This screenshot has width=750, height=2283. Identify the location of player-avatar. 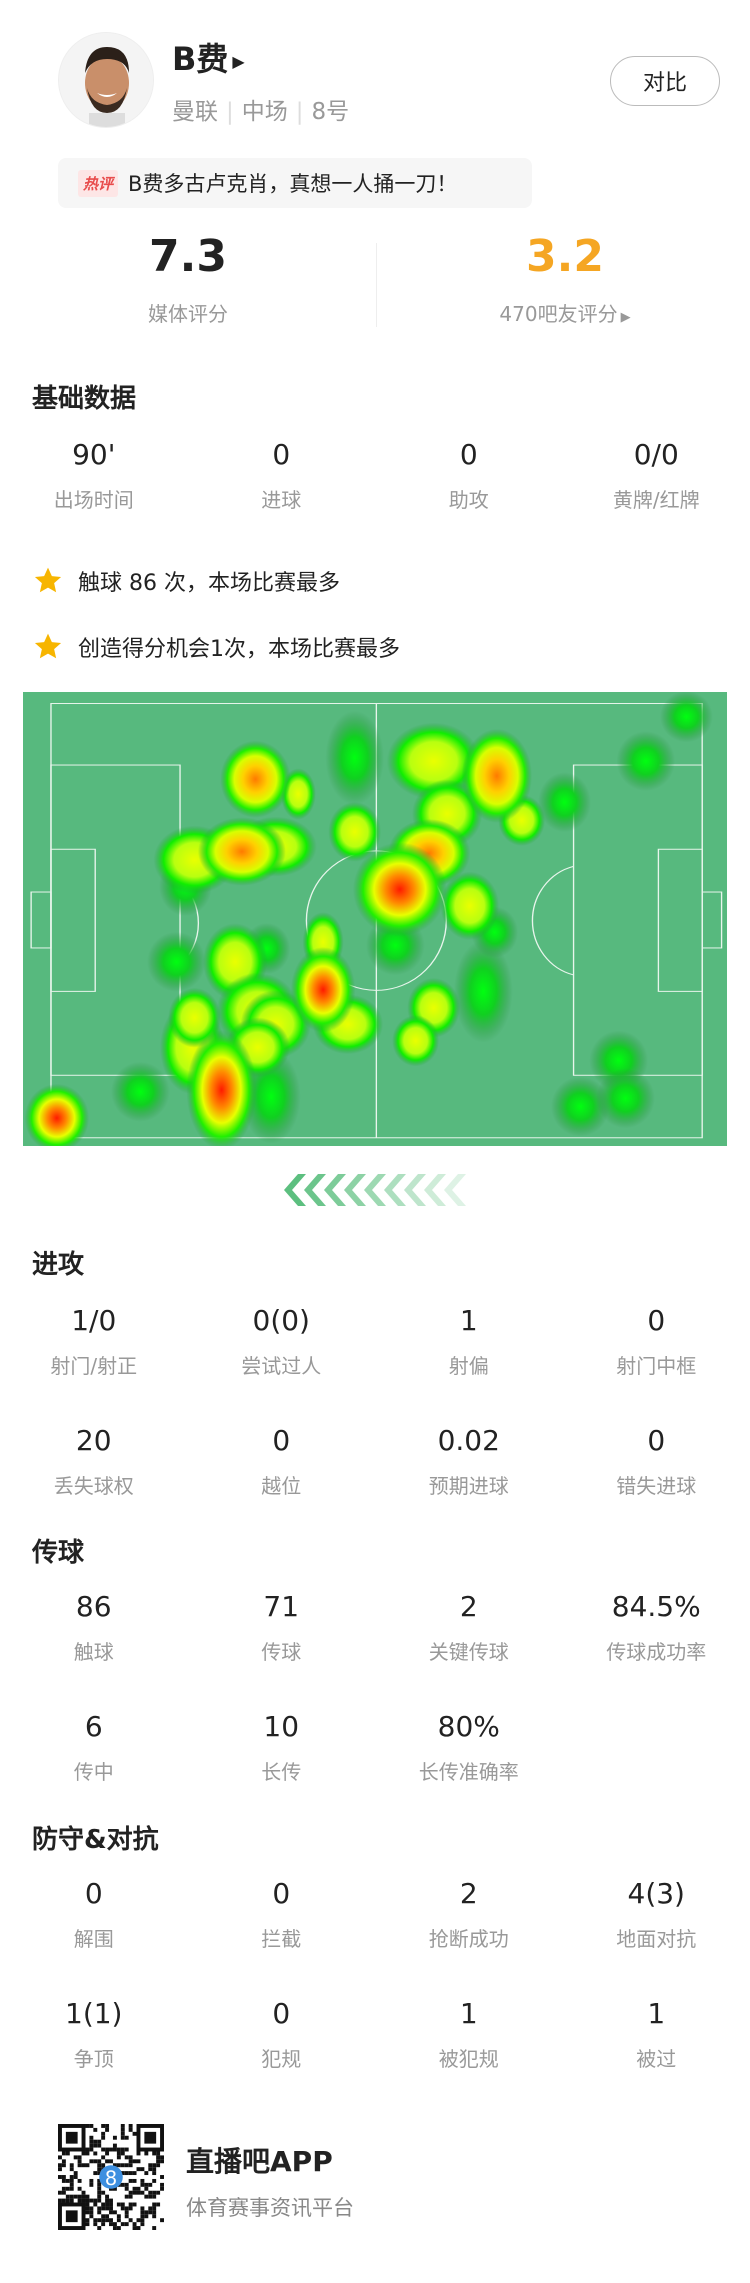
(106, 80).